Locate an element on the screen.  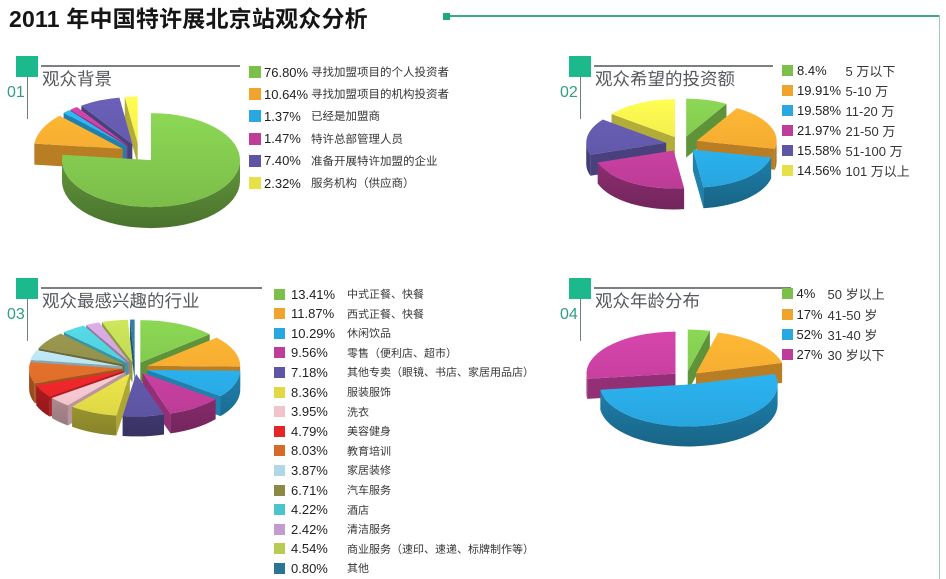
legend-label: 清洁服务 is located at coordinates (369, 530).